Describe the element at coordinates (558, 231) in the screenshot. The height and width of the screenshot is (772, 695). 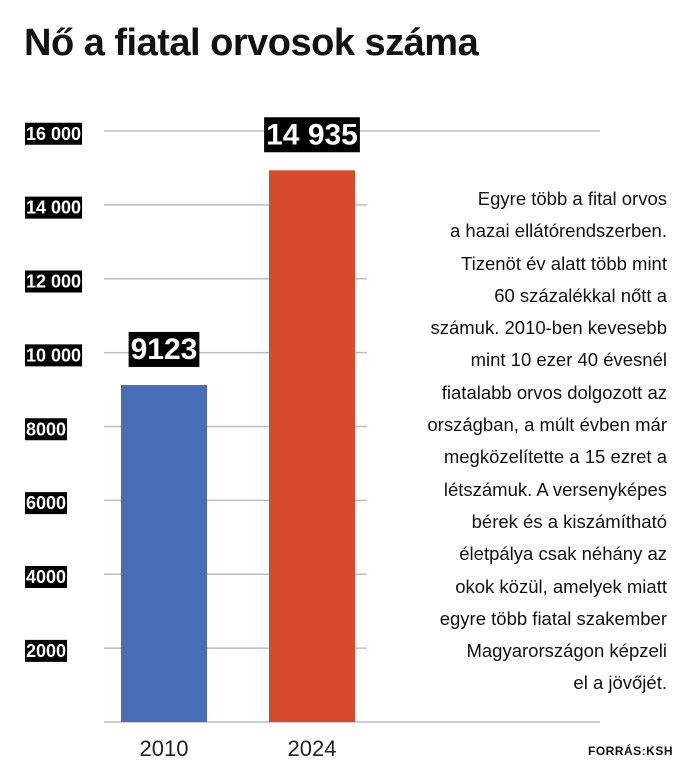
I see `description-line: a hazai ellátórendszerben.` at that location.